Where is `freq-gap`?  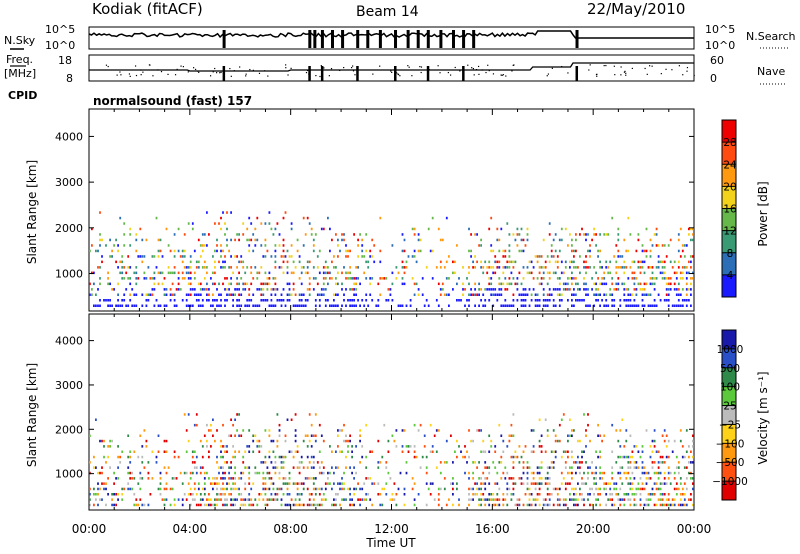 freq-gap is located at coordinates (224, 73).